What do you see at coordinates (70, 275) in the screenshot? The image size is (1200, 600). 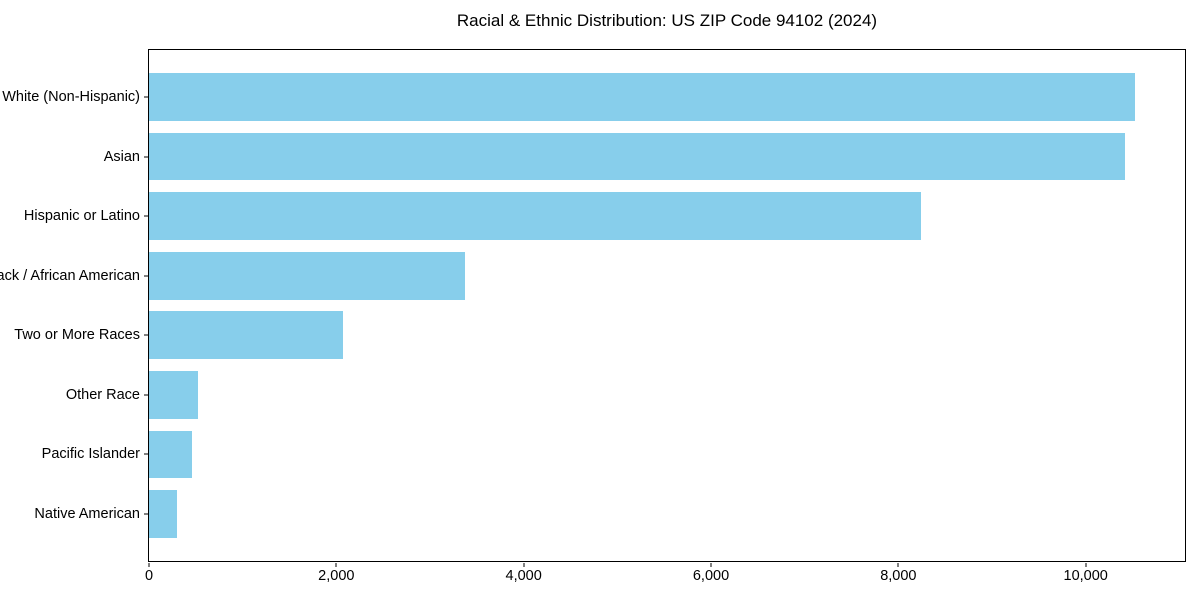 I see `y-tick-label-black-african-american: Black / African American` at bounding box center [70, 275].